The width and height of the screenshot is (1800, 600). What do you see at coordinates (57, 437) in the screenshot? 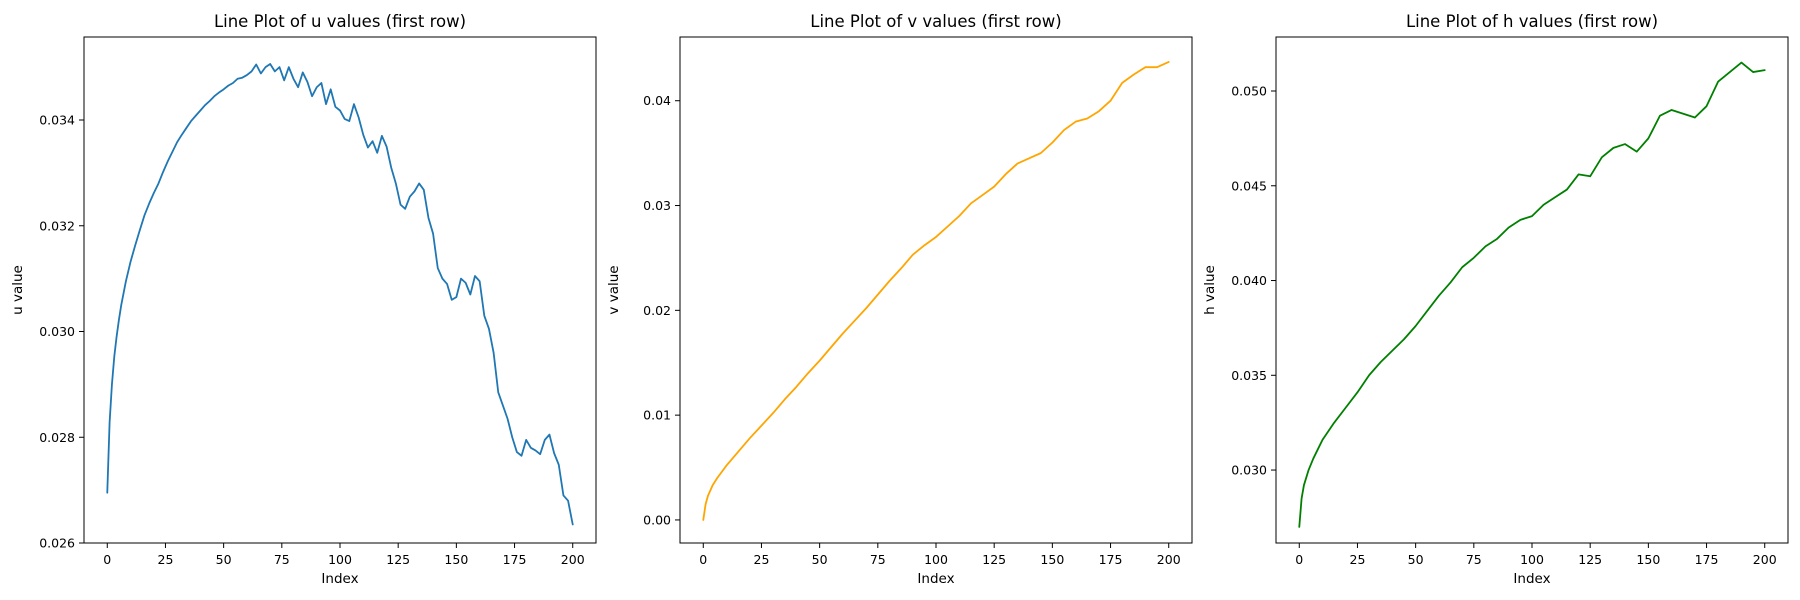
I see `y-tick-label: 0.028` at bounding box center [57, 437].